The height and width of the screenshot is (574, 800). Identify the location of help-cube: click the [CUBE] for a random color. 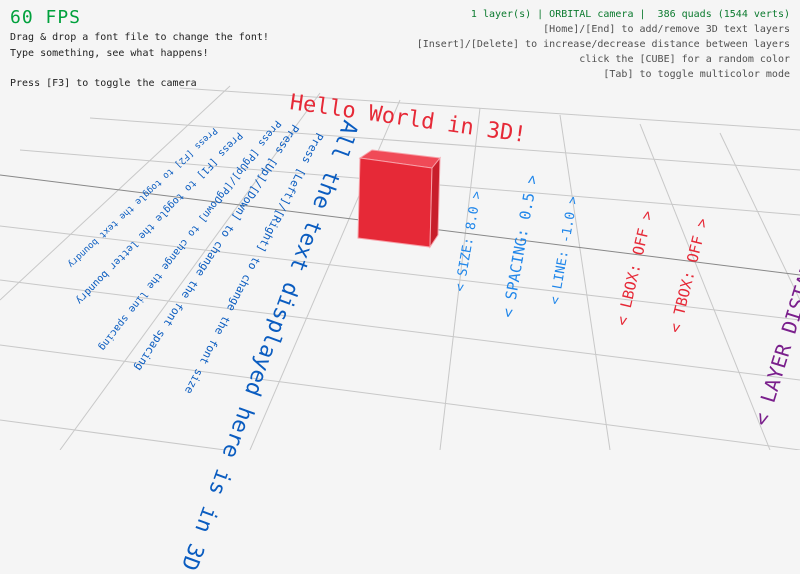
(684, 59).